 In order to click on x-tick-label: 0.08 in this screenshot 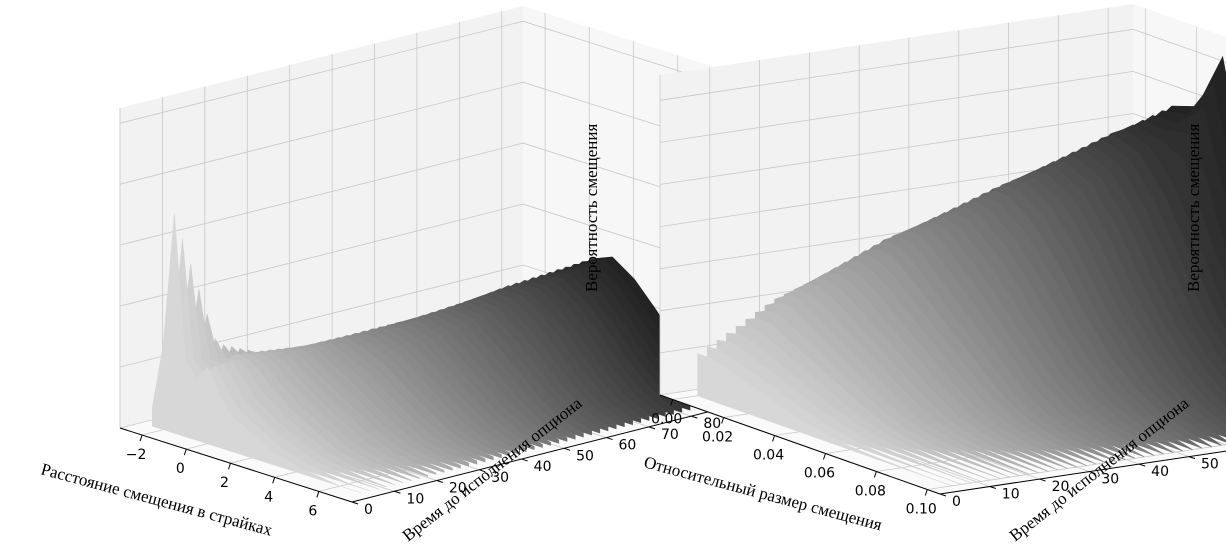, I will do `click(870, 492)`.